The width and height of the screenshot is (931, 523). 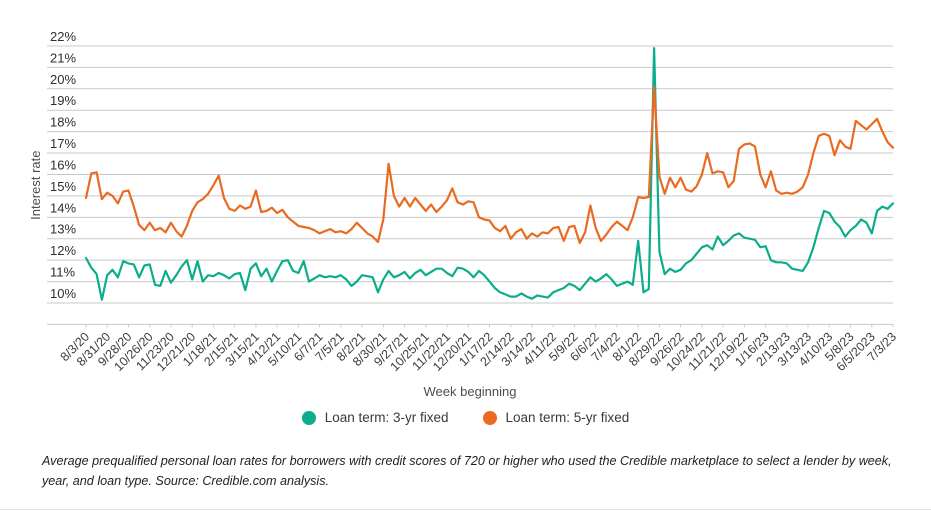 What do you see at coordinates (567, 417) in the screenshot?
I see `legend-label: Loan term: 5-yr fixed` at bounding box center [567, 417].